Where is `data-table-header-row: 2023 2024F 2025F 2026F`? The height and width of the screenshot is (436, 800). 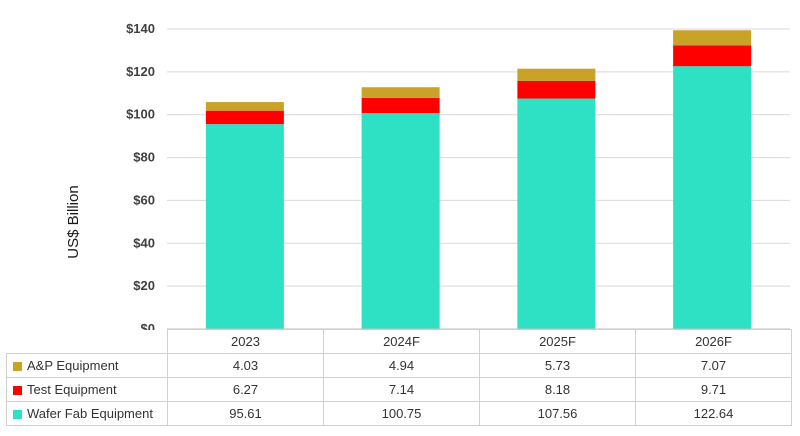
data-table-header-row: 2023 2024F 2025F 2026F is located at coordinates (399, 341).